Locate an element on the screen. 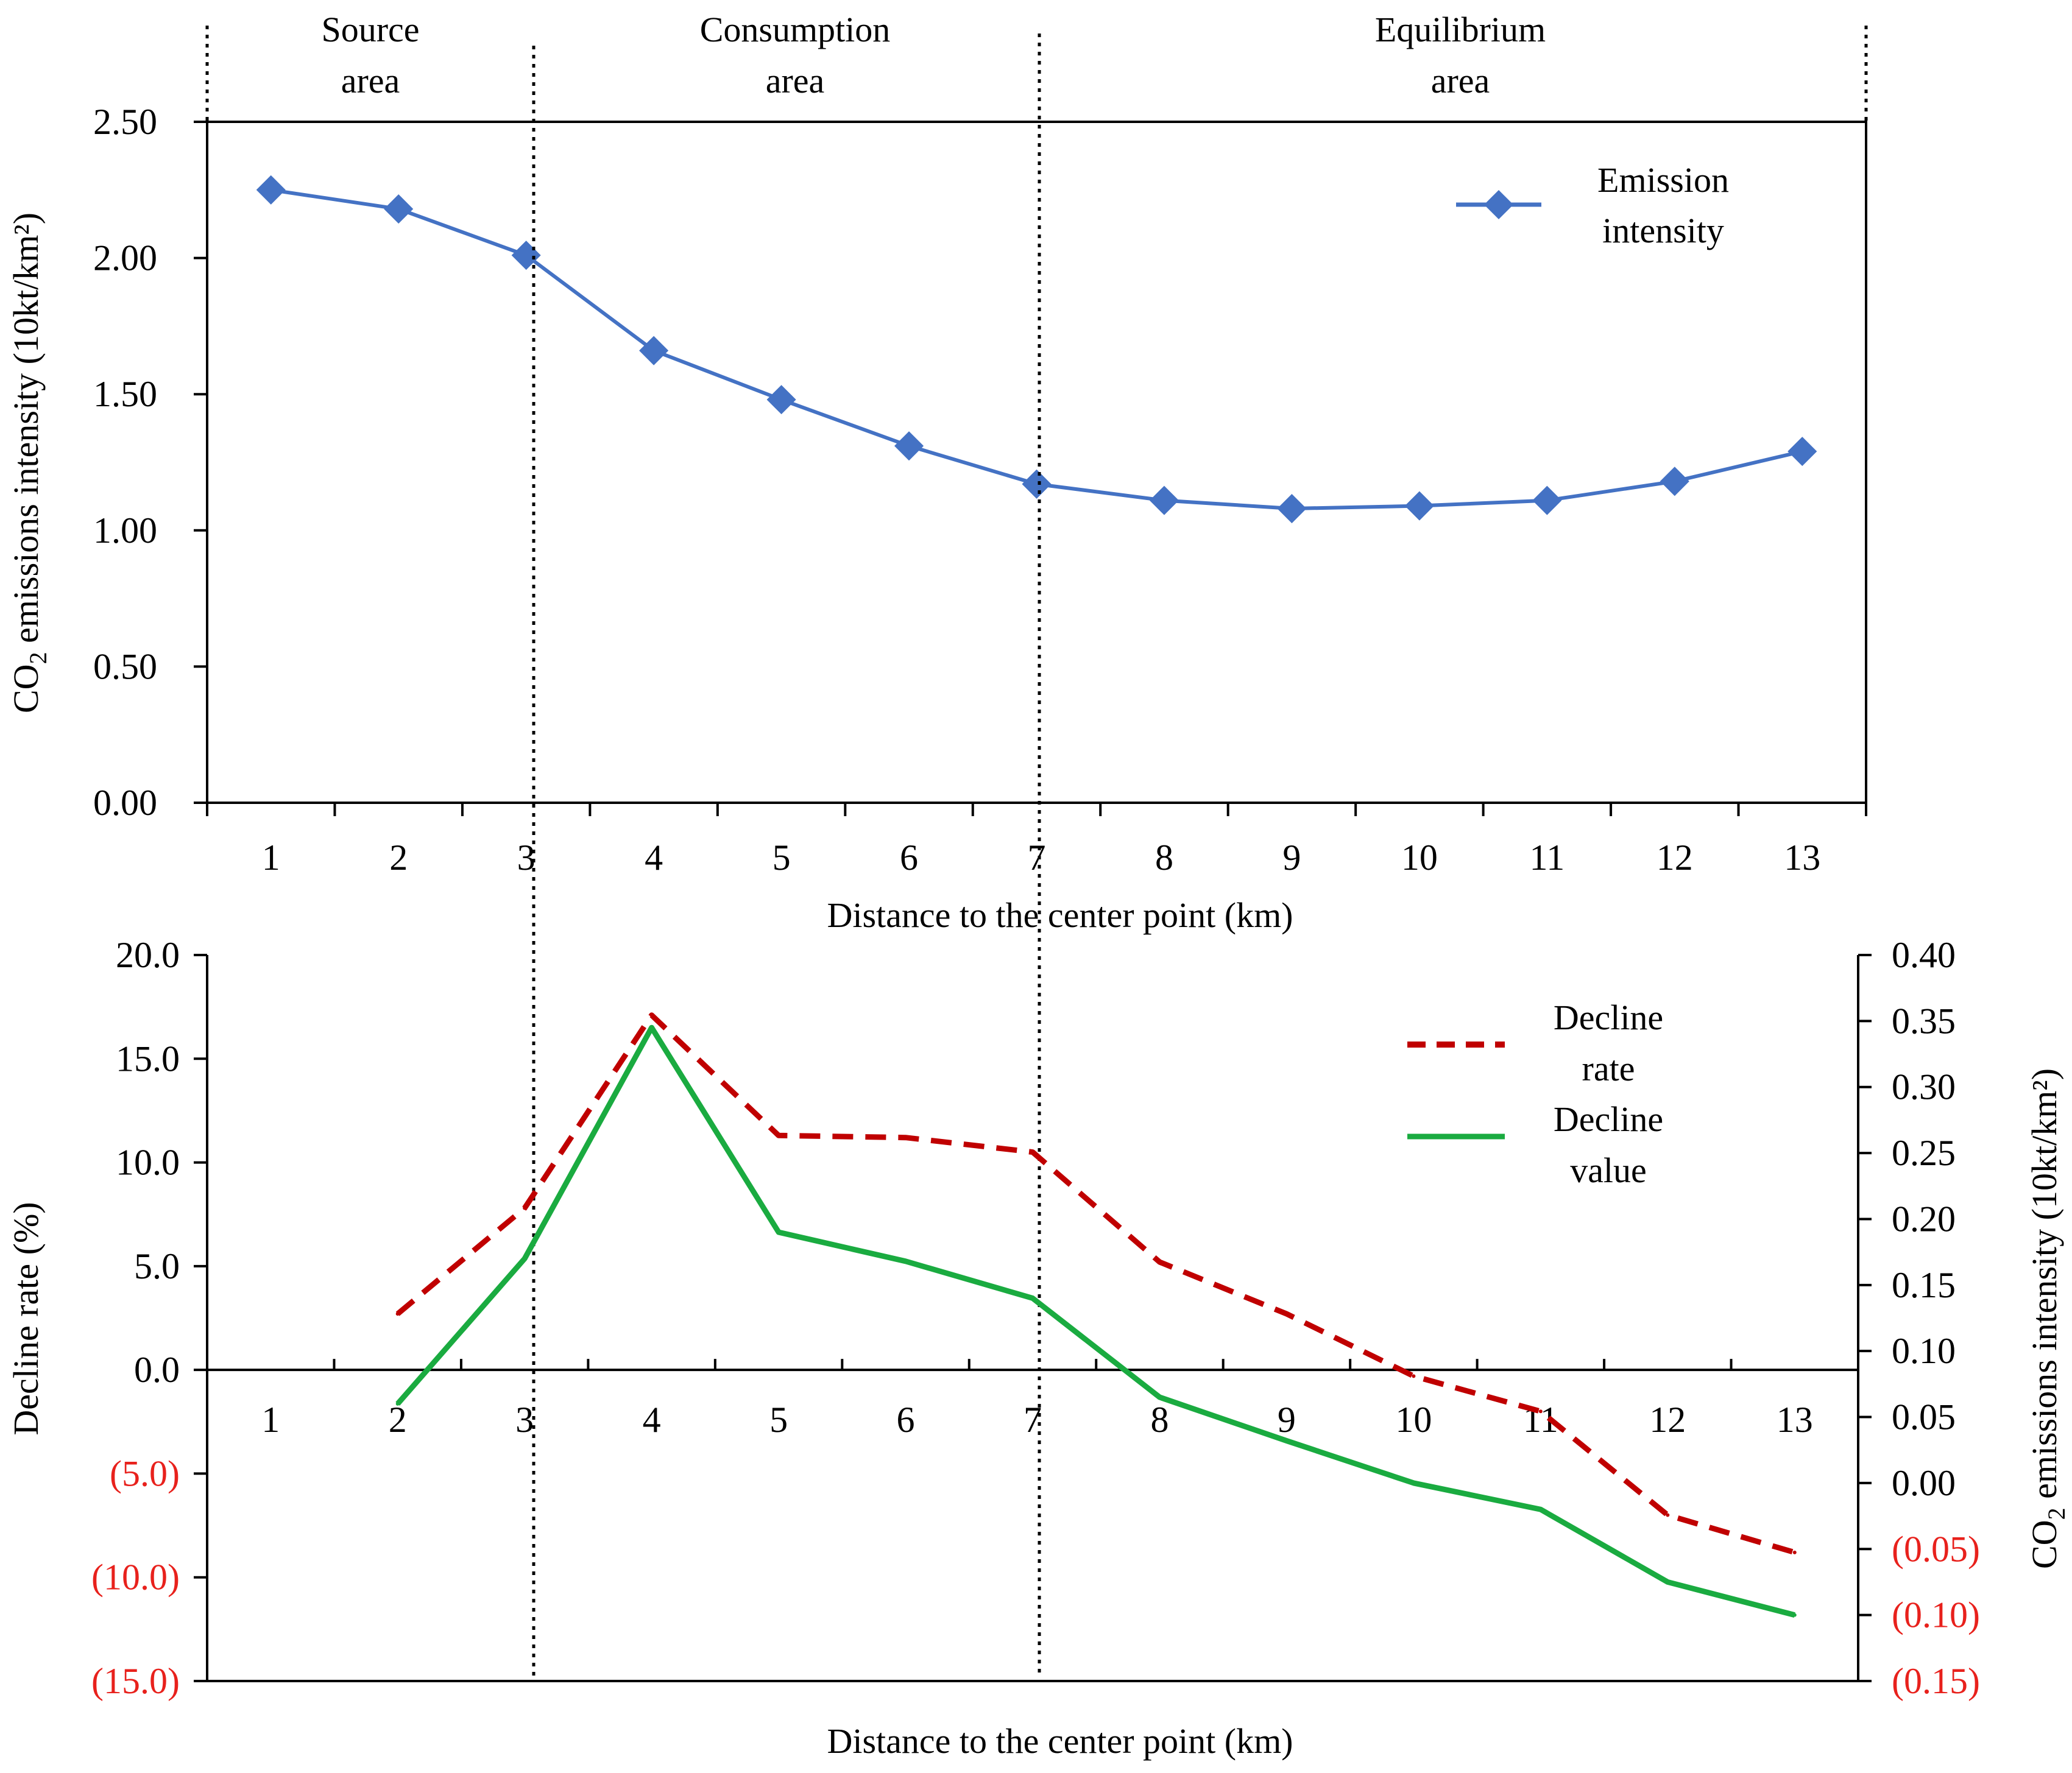 The height and width of the screenshot is (1773, 2072). zone-label-source-line1: Source is located at coordinates (370, 29).